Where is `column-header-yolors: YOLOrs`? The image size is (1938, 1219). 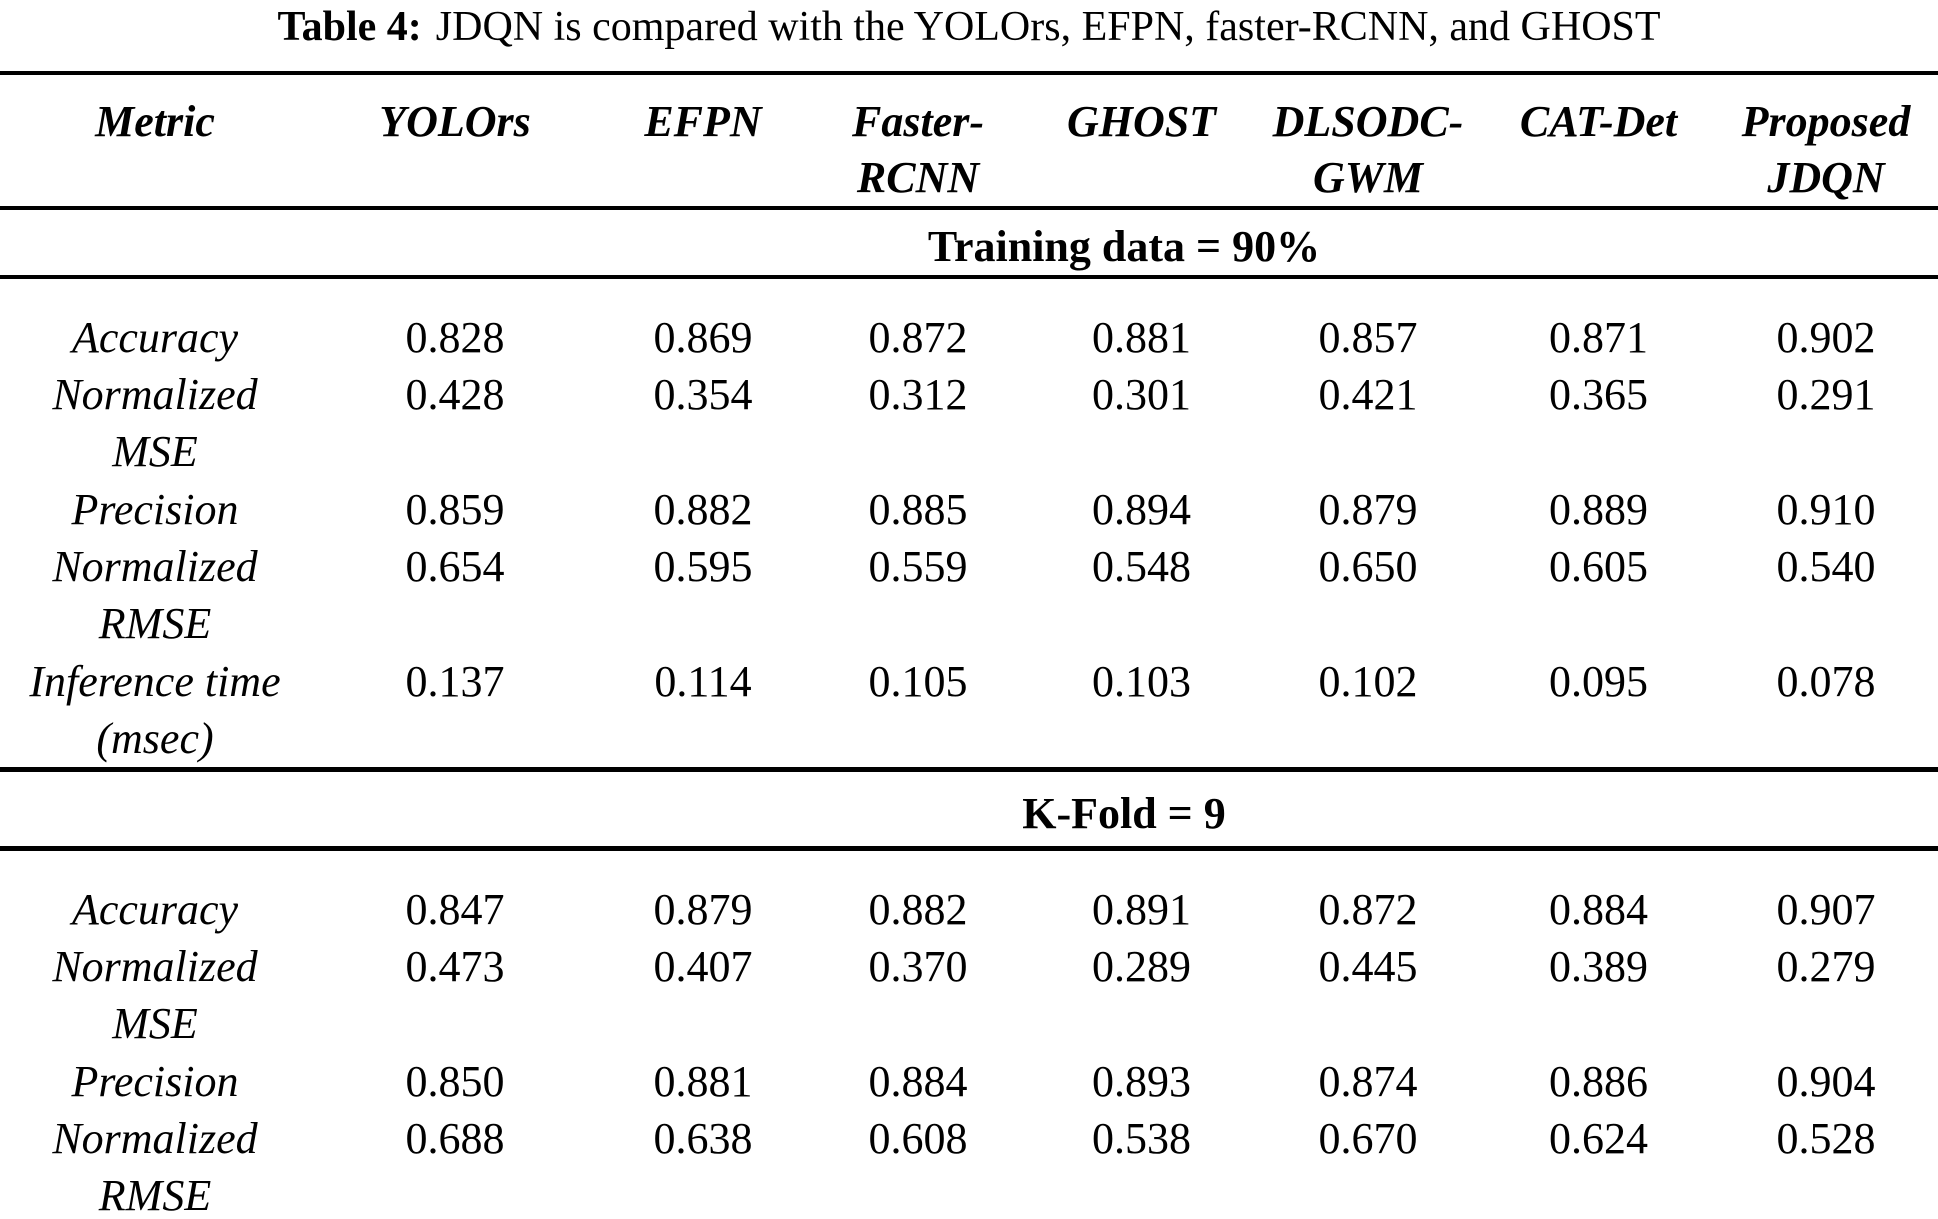 column-header-yolors: YOLOrs is located at coordinates (455, 140).